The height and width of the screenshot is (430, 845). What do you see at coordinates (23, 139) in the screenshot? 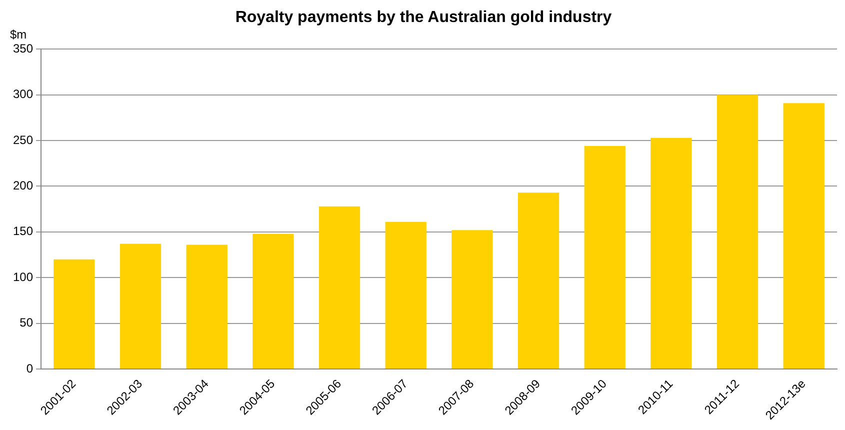
I see `y-tick-label: 250` at bounding box center [23, 139].